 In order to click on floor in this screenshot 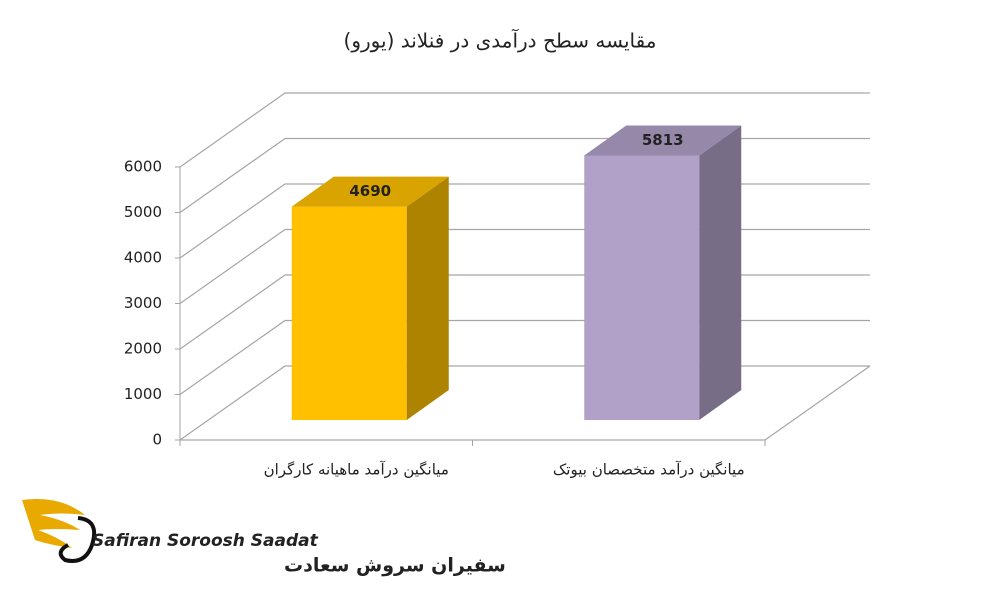, I will do `click(525, 403)`.